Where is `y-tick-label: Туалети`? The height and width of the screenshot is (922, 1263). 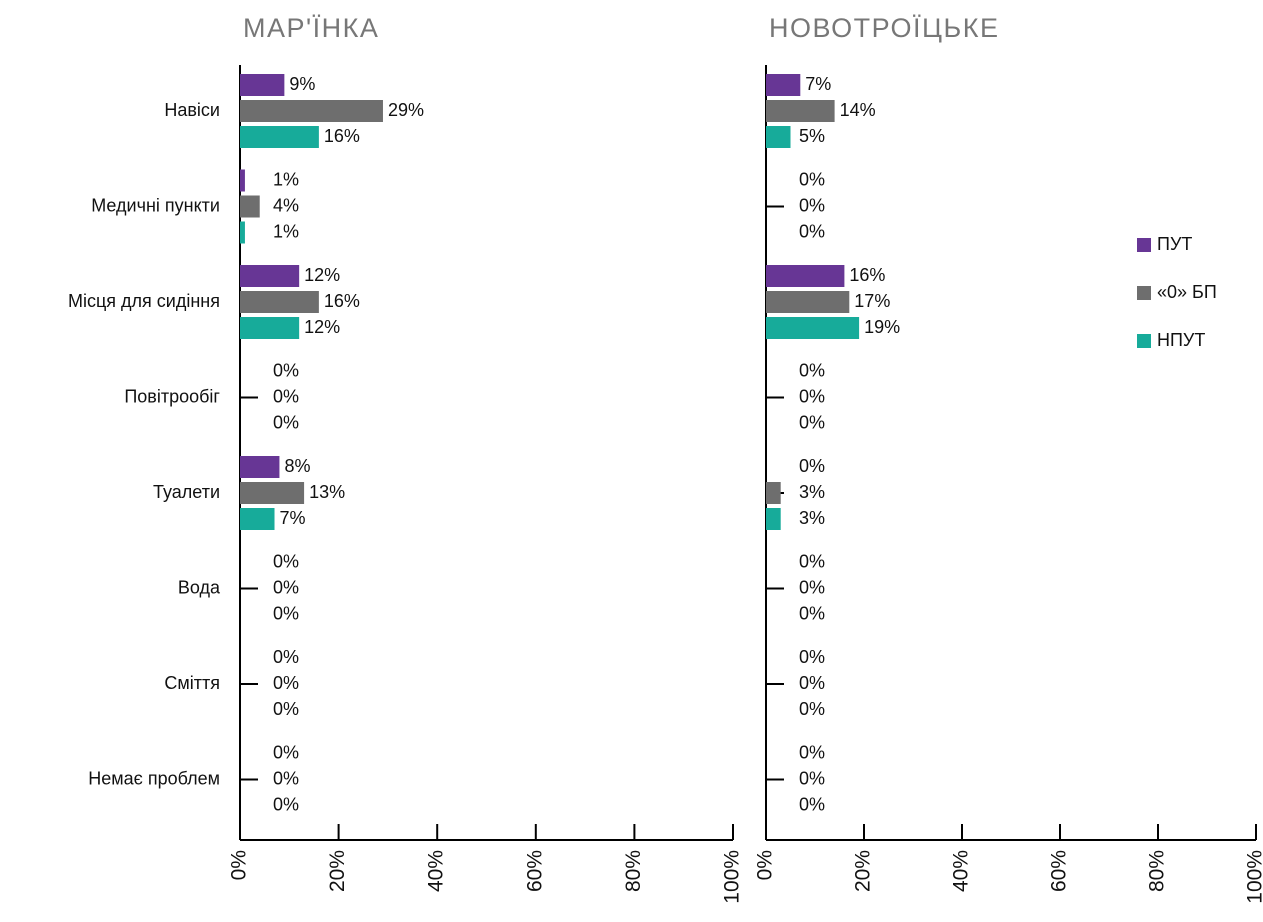
y-tick-label: Туалети is located at coordinates (186, 492).